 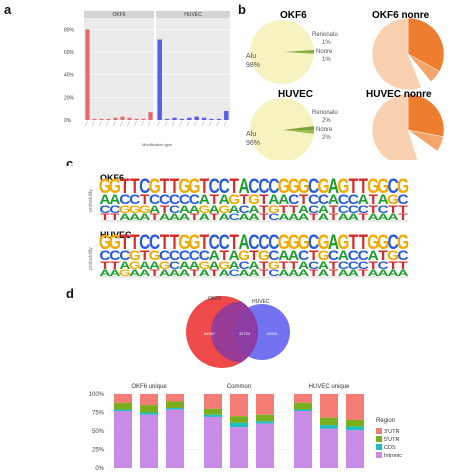 What do you see at coordinates (326, 43) in the screenshot?
I see `pie-okf6-rerion-pct: 1%` at bounding box center [326, 43].